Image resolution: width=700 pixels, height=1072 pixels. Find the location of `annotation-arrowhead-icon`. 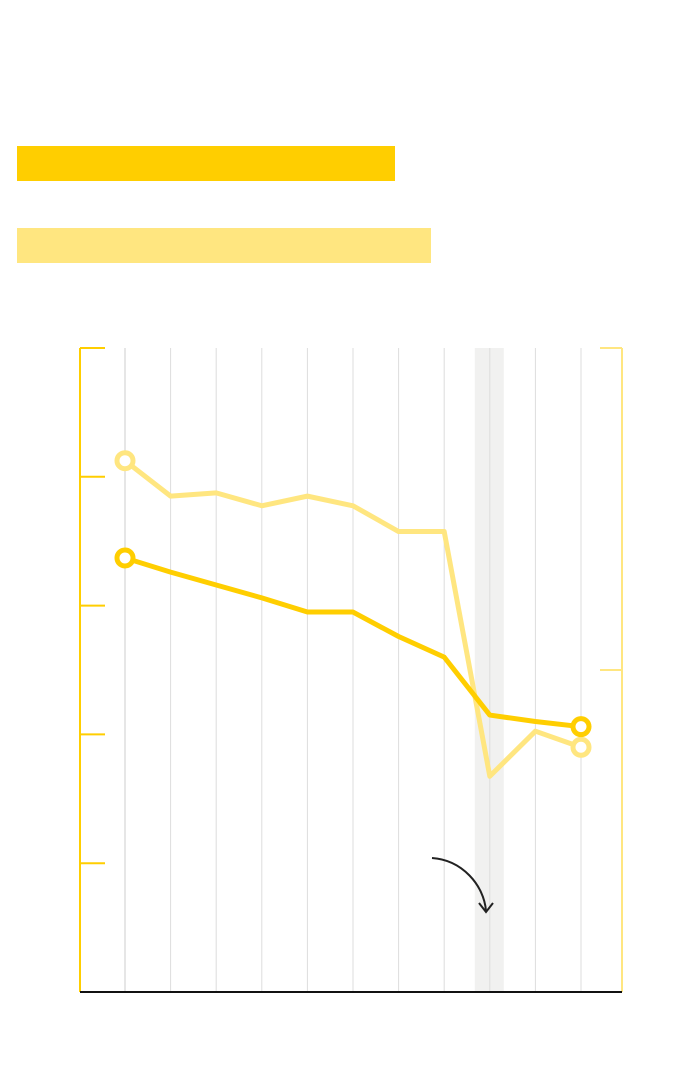

annotation-arrowhead-icon is located at coordinates (486, 908).